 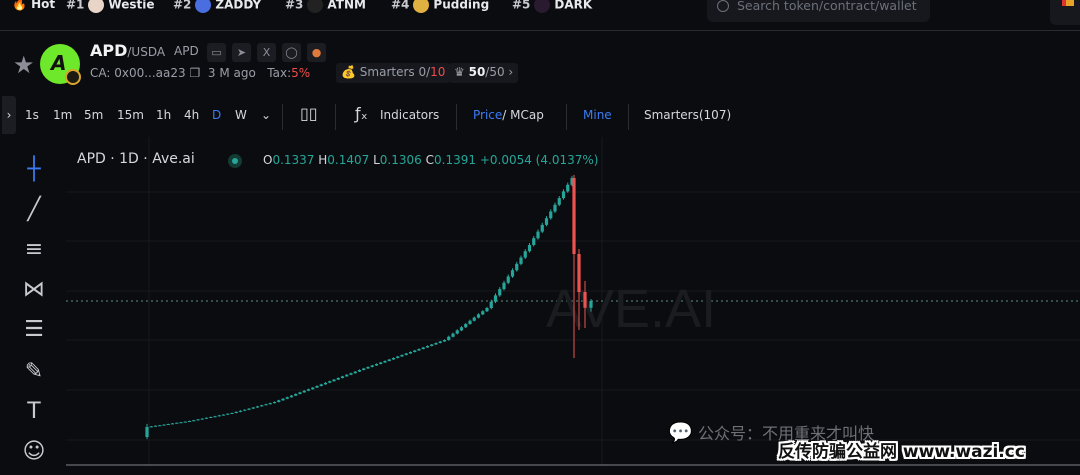 What do you see at coordinates (688, 115) in the screenshot?
I see `smarters-button: Smarters(107)` at bounding box center [688, 115].